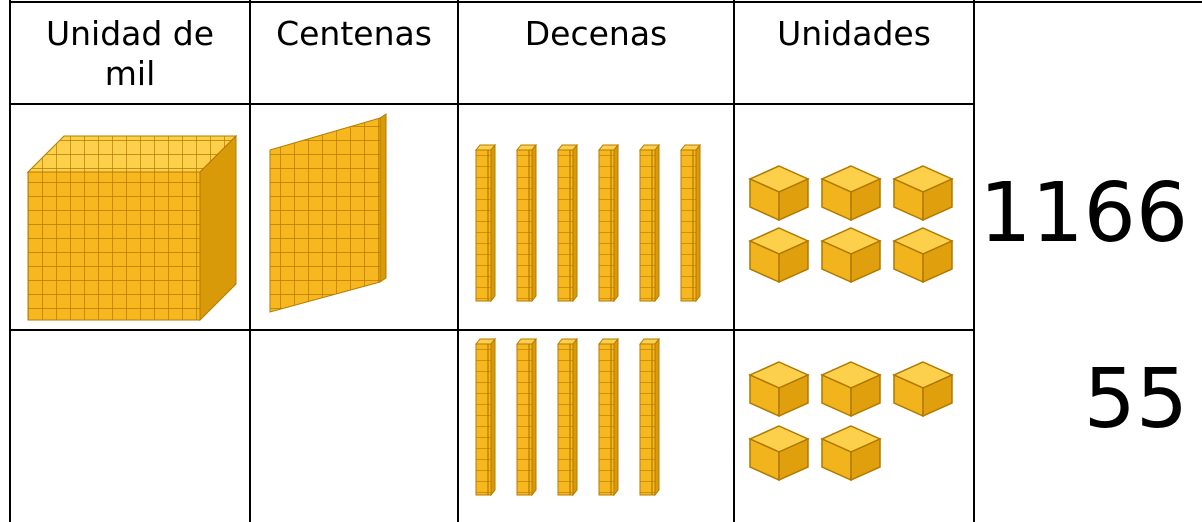 The height and width of the screenshot is (522, 1202). Describe the element at coordinates (354, 33) in the screenshot. I see `header-cell: Centenas` at that location.